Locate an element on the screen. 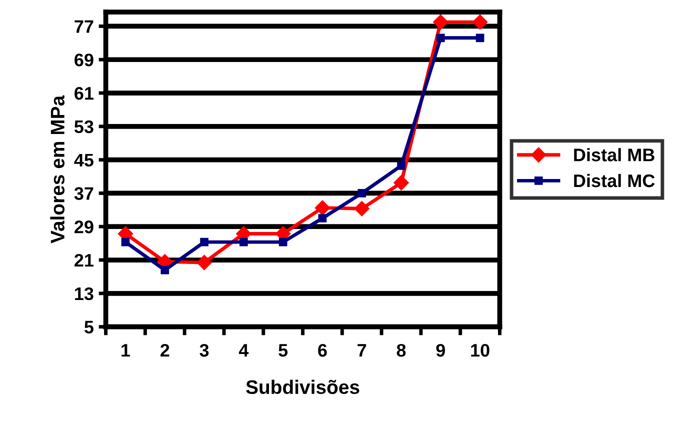 The height and width of the screenshot is (430, 696). y-tick-label: 5 is located at coordinates (89, 327).